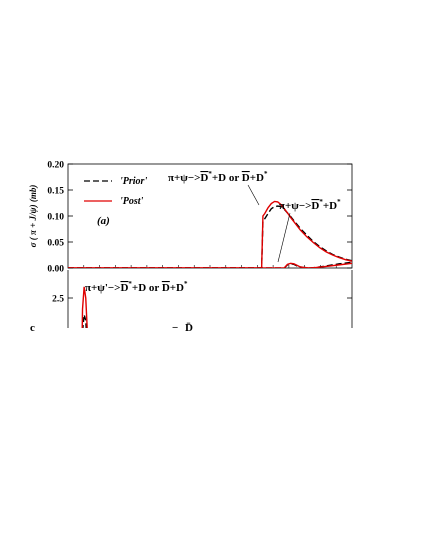 This screenshot has width=425, height=551. I want to click on legend-prior-label: 'Prior', so click(133, 181).